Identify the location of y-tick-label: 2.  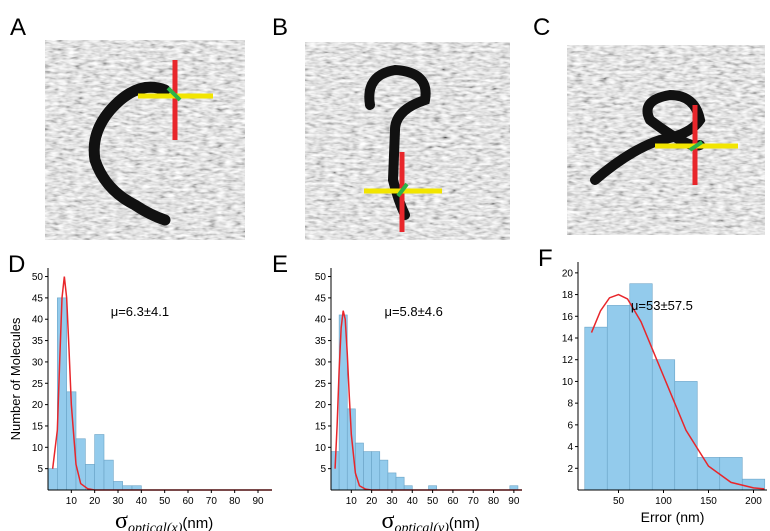
(570, 469).